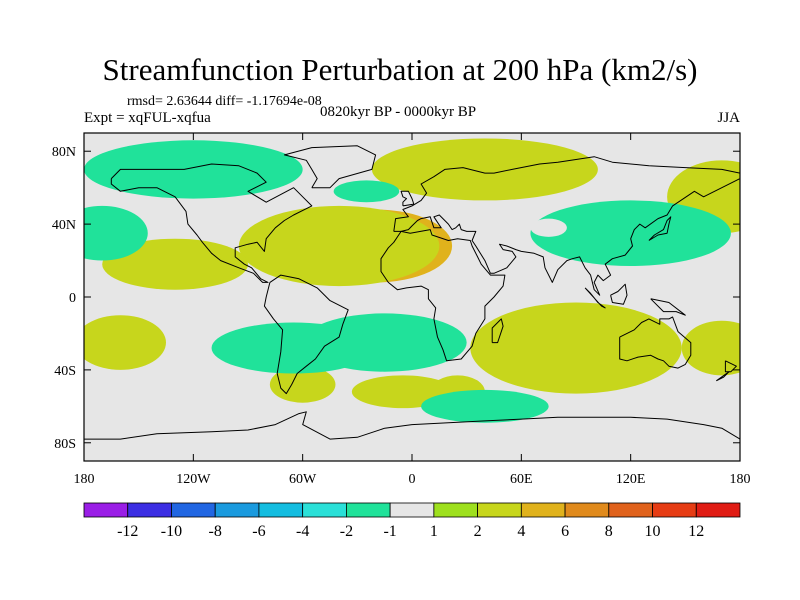 Image resolution: width=800 pixels, height=600 pixels. I want to click on y-tick-label: 80N, so click(64, 152).